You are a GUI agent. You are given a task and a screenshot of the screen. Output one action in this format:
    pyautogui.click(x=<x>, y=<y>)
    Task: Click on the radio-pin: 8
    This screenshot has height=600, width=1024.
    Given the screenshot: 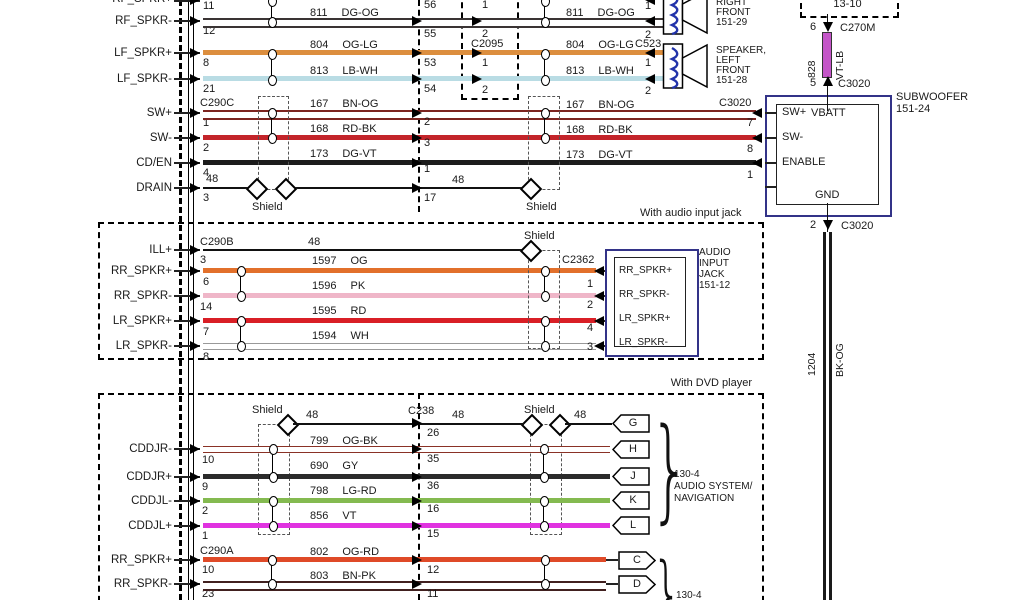 What is the action you would take?
    pyautogui.click(x=206, y=357)
    